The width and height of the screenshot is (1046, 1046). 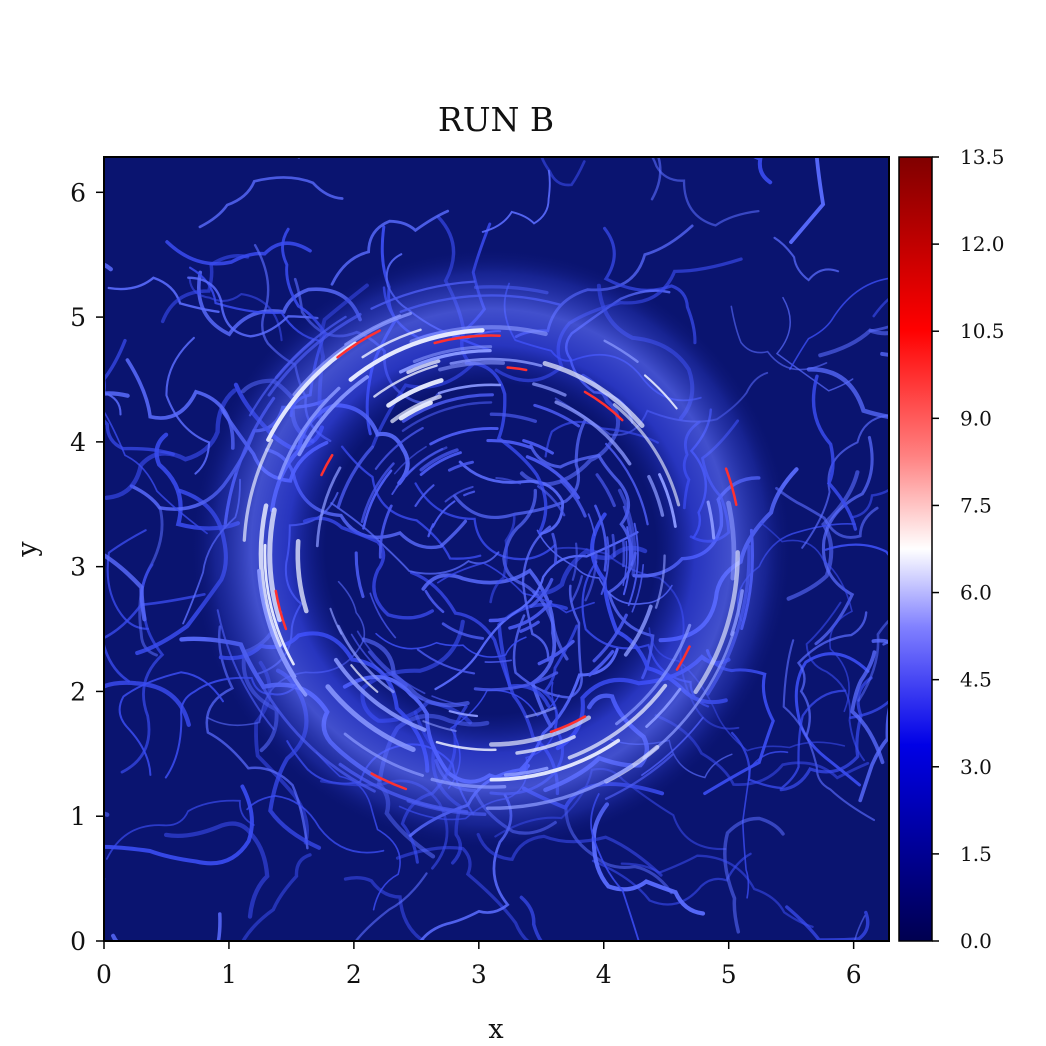 I want to click on colorbar, so click(x=915, y=549).